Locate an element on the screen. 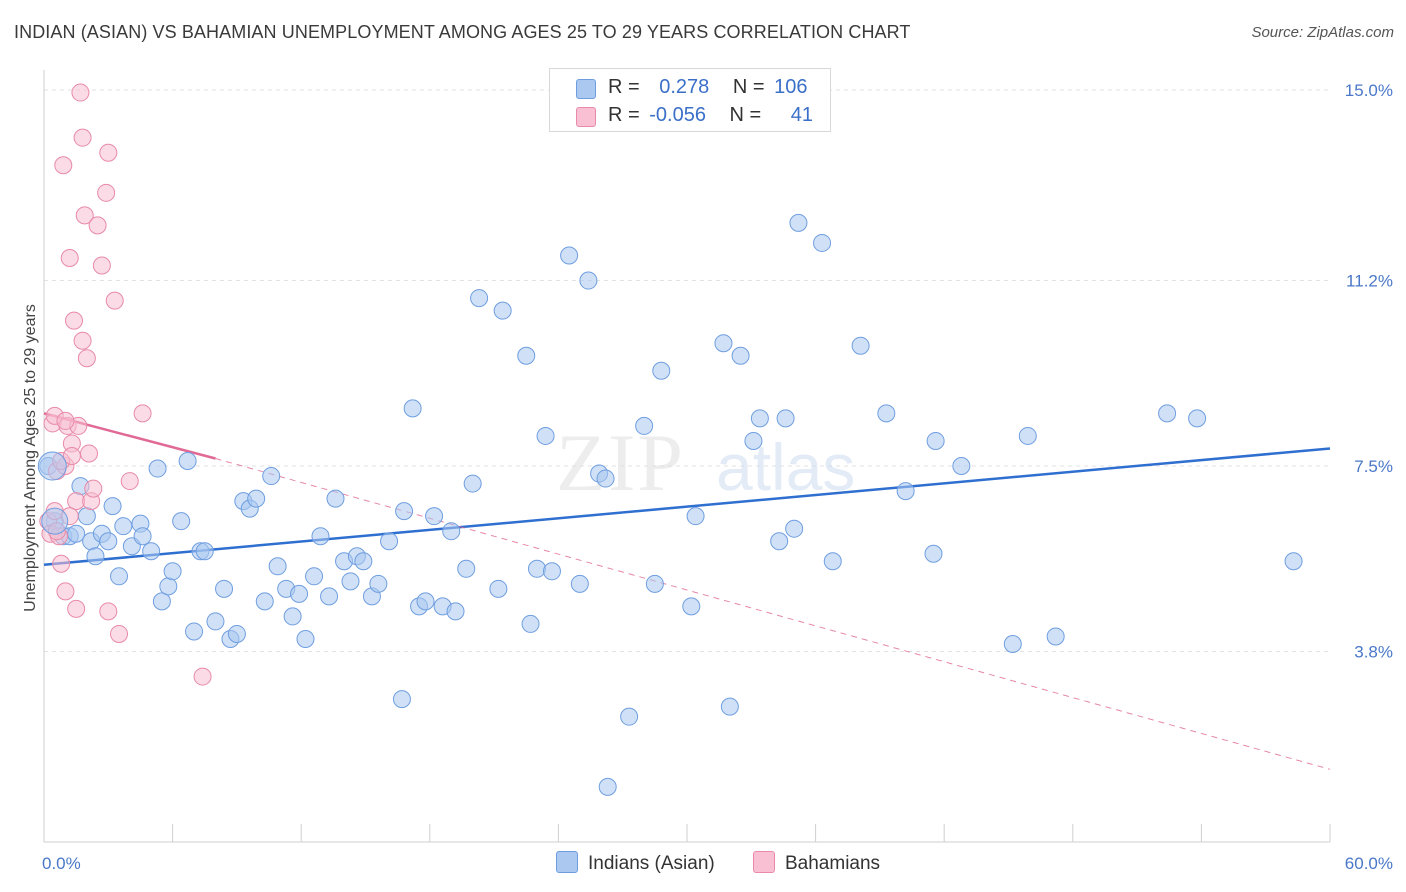 This screenshot has width=1406, height=892. y-axis-label: Unemployment Among Ages 25 to 29 years is located at coordinates (30, 458).